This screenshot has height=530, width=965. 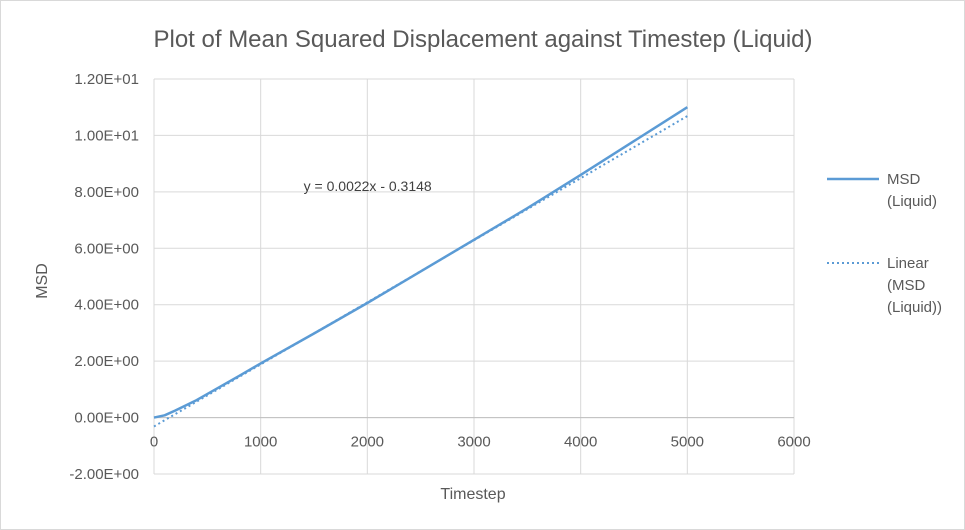 I want to click on y-tick-label: 1.00E+01, so click(x=106, y=135).